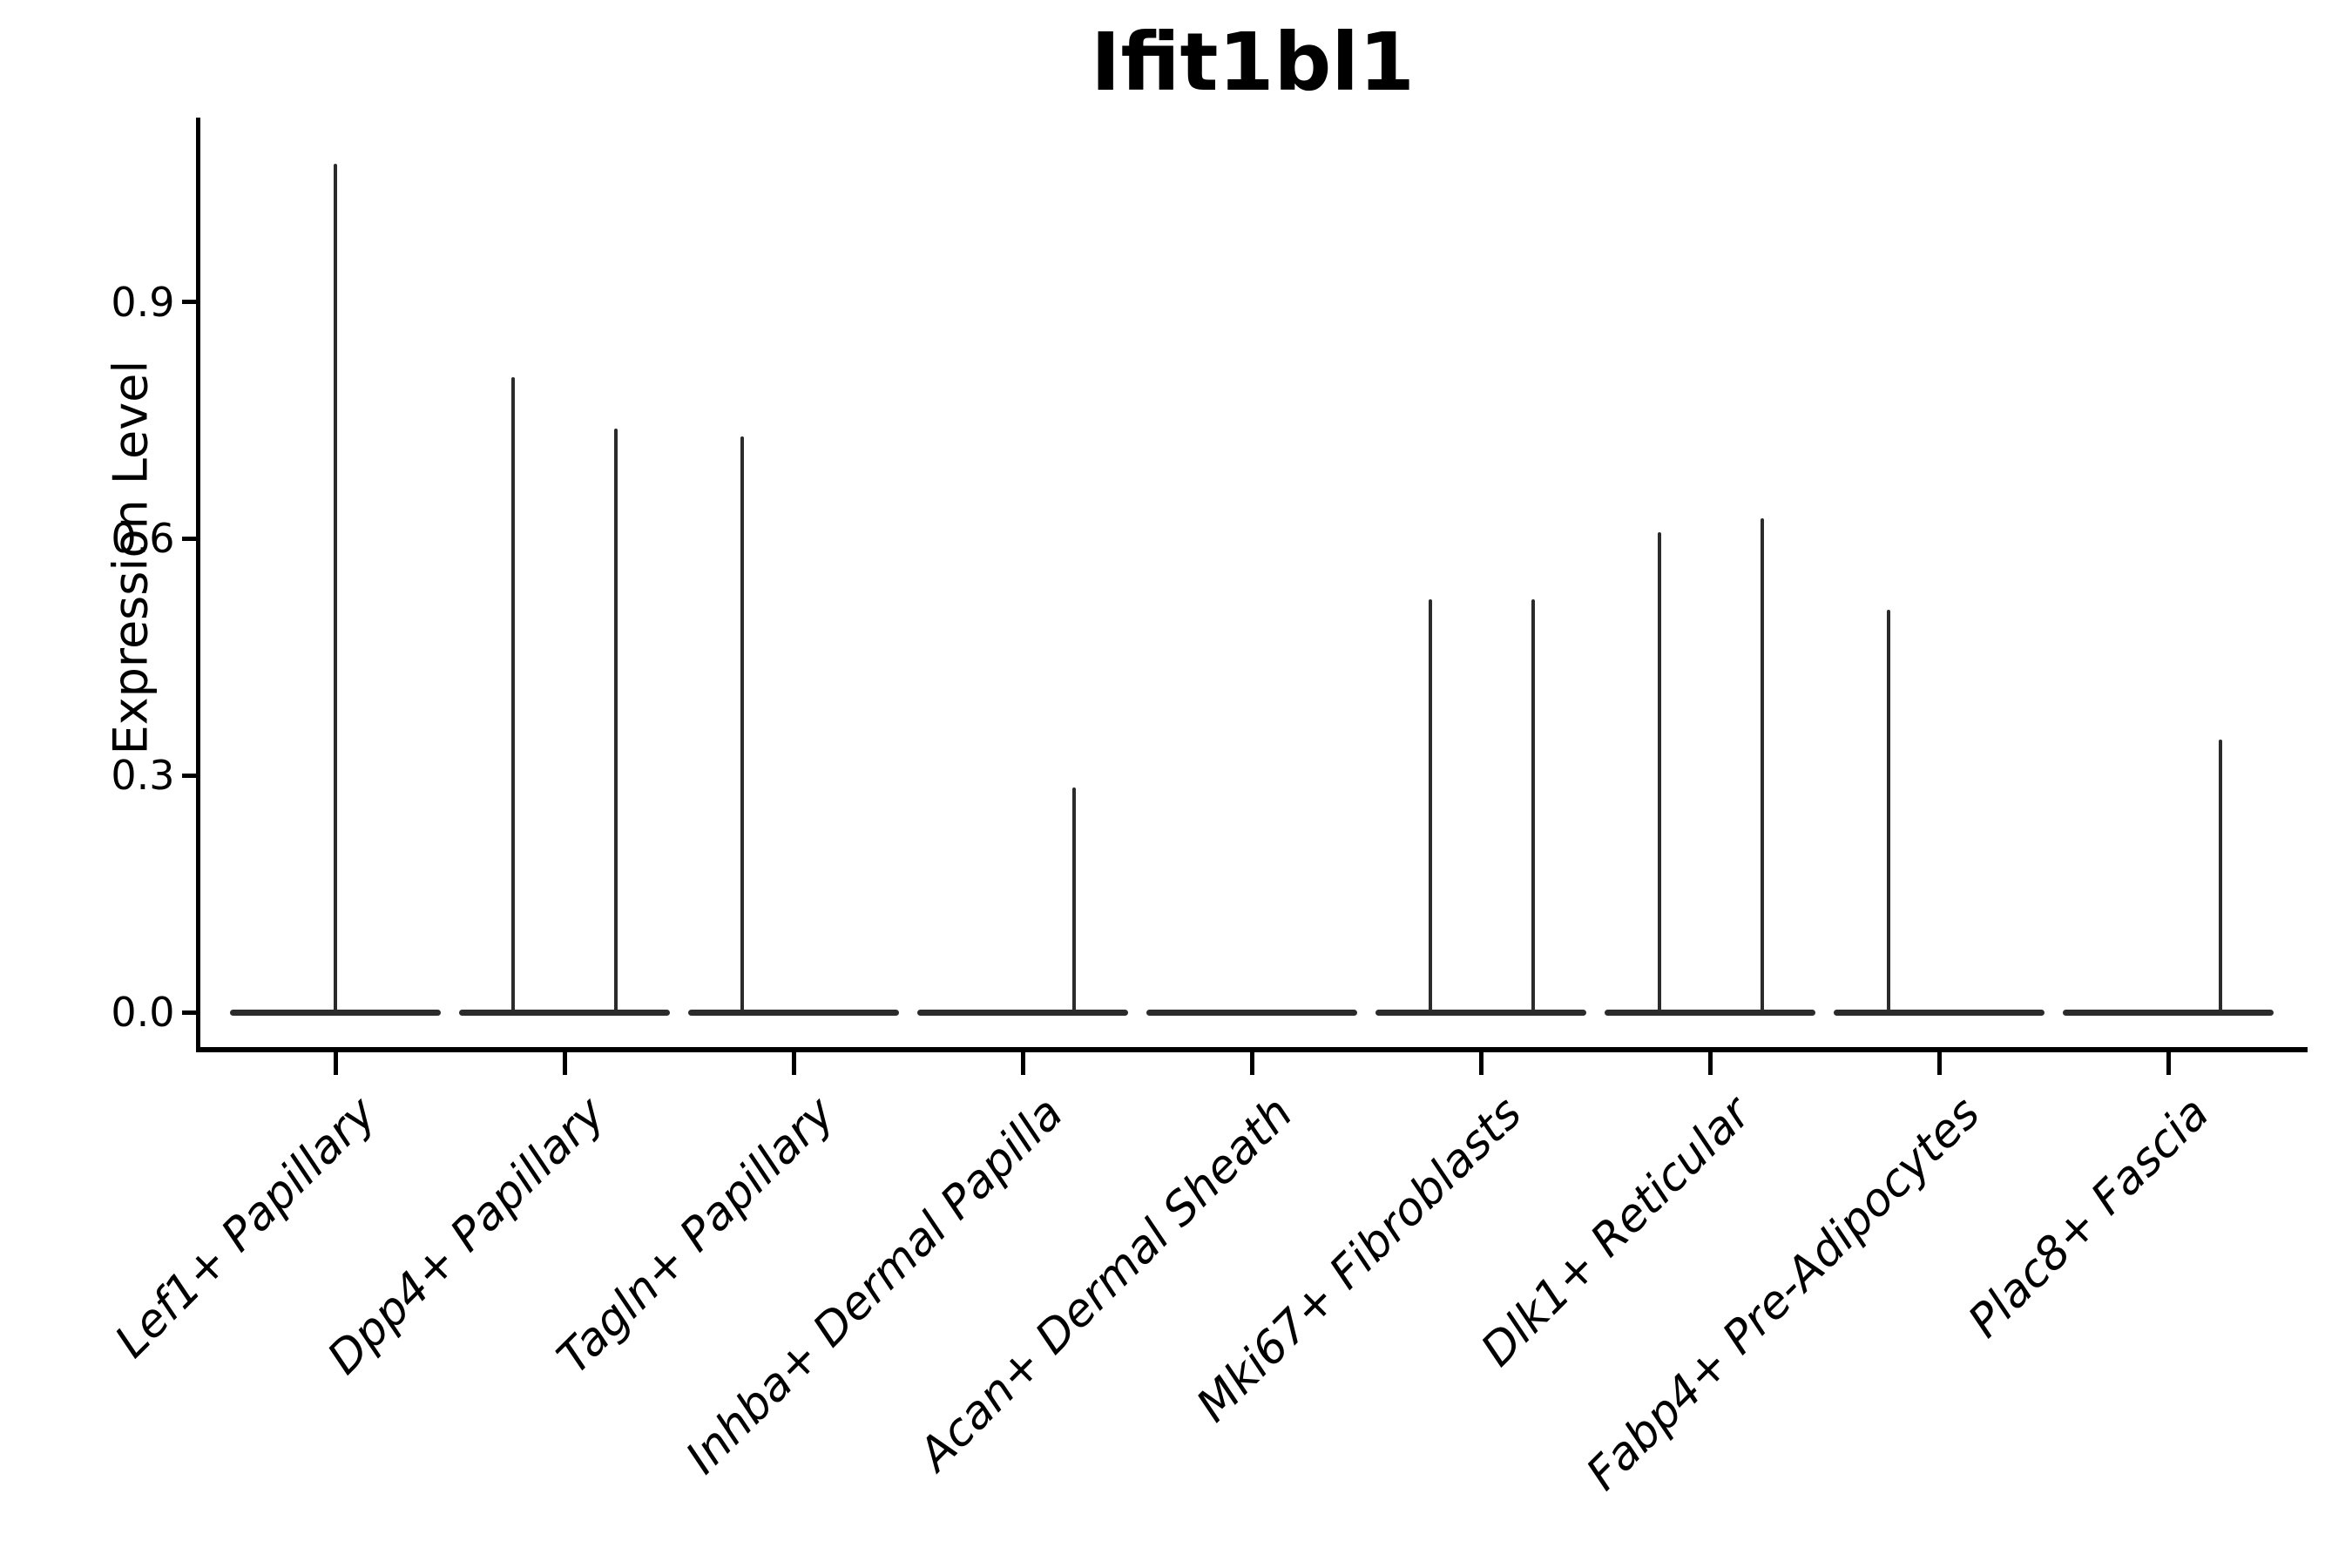 The height and width of the screenshot is (1568, 2352). What do you see at coordinates (143, 1013) in the screenshot?
I see `y-tick-label: 0.0` at bounding box center [143, 1013].